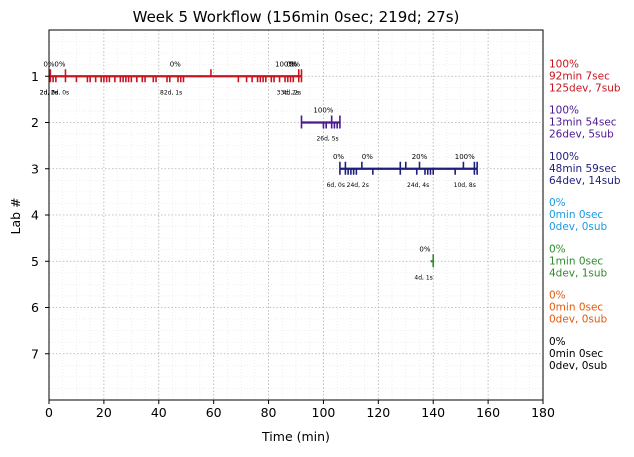 Image resolution: width=634 pixels, height=457 pixels. What do you see at coordinates (420, 157) in the screenshot?
I see `lab-3-percent-label: 20%` at bounding box center [420, 157].